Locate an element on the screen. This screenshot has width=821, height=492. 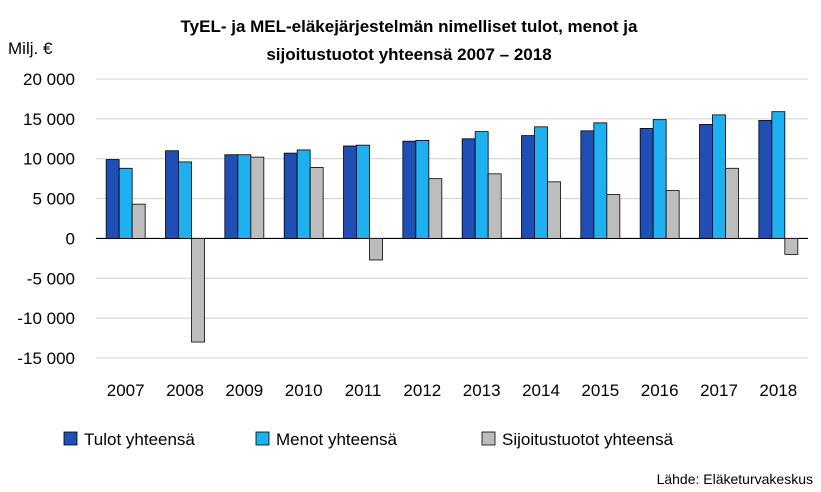
bar-tulot-yhteensä-2007 is located at coordinates (112, 199).